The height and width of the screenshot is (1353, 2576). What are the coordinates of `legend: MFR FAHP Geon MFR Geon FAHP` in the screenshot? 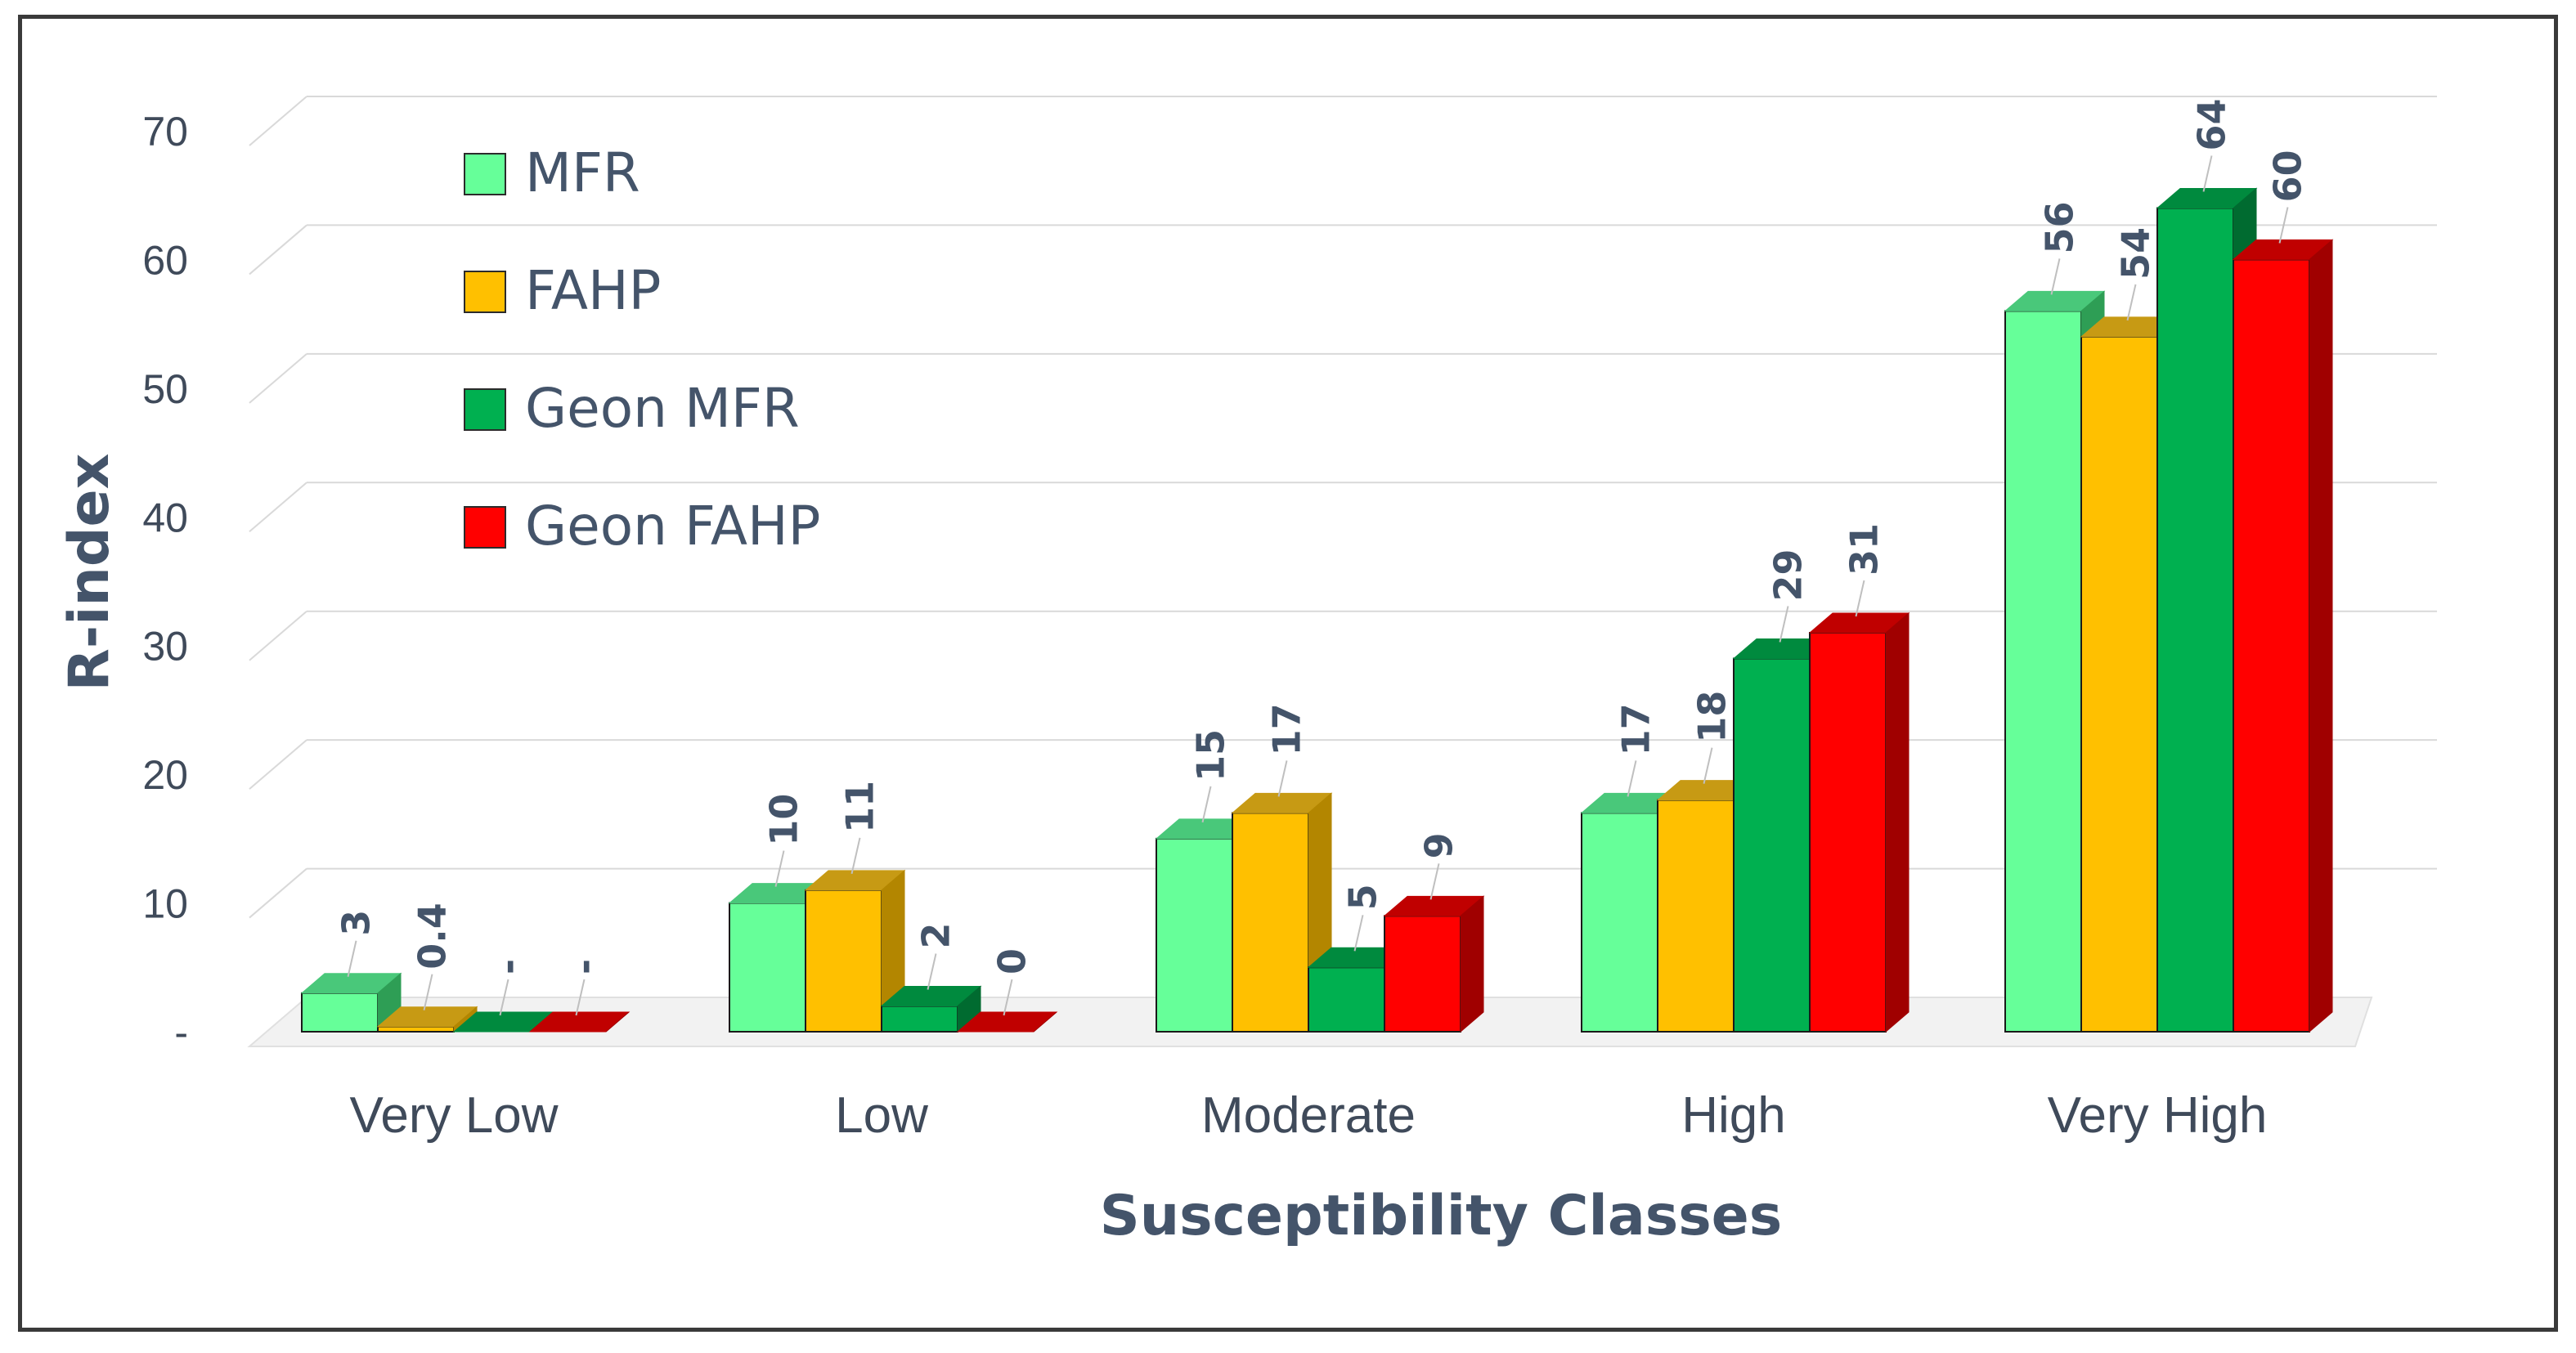 It's located at (642, 349).